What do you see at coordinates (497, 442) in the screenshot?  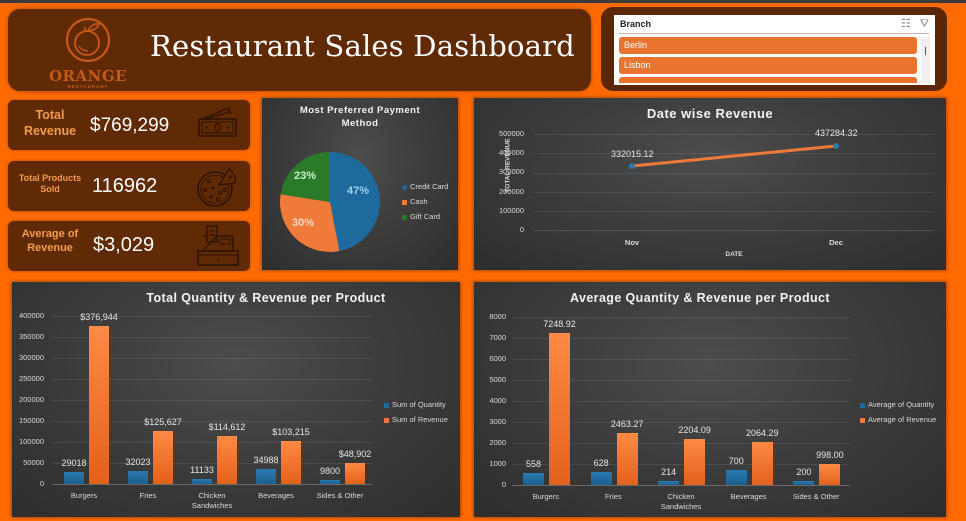 I see `y-tick: 2000` at bounding box center [497, 442].